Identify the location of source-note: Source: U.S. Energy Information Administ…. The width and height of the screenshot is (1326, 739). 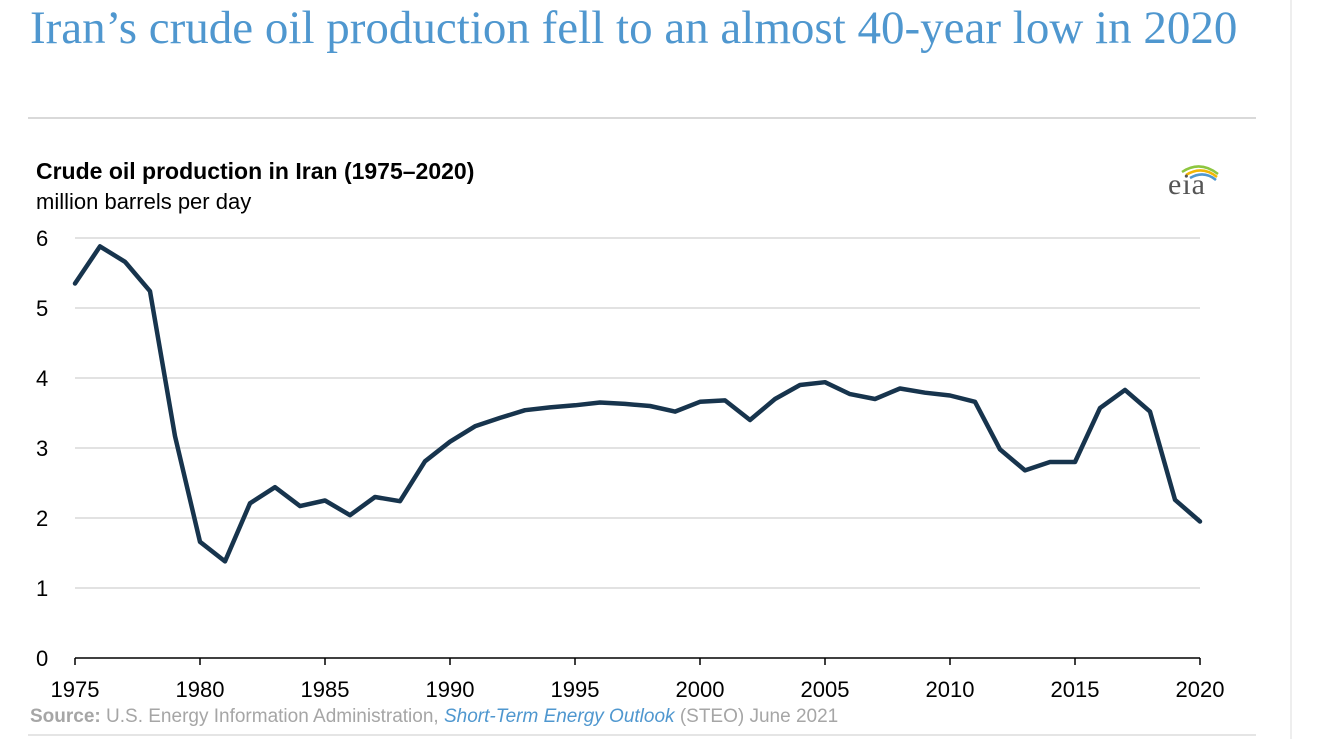
(434, 717).